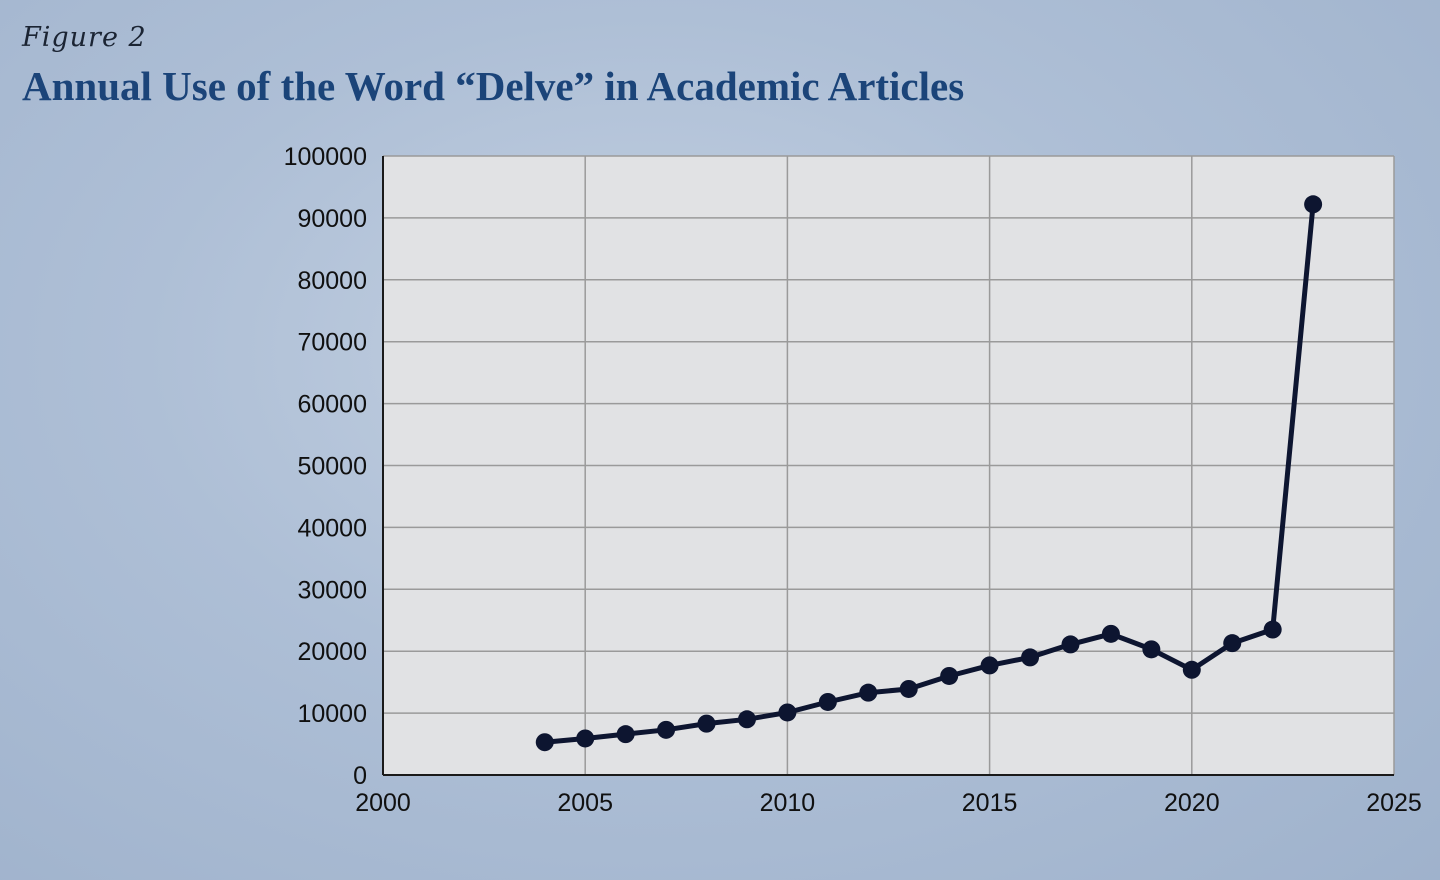 This screenshot has width=1440, height=880. I want to click on y-tick-label: 80000, so click(332, 281).